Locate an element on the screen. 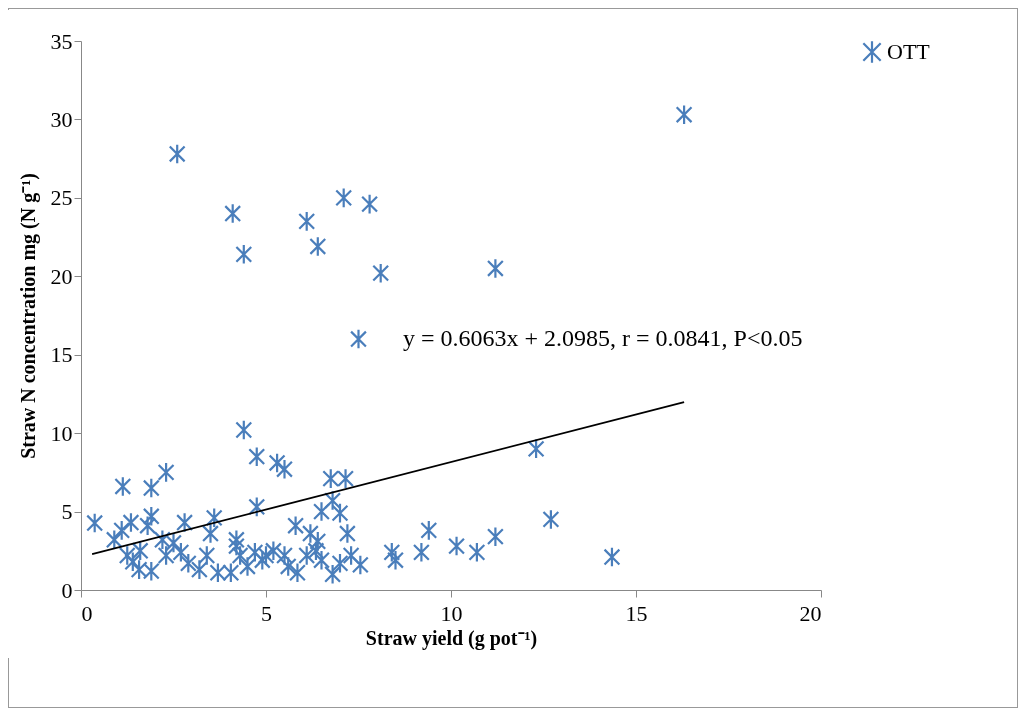  legend-label: OTT is located at coordinates (909, 51).